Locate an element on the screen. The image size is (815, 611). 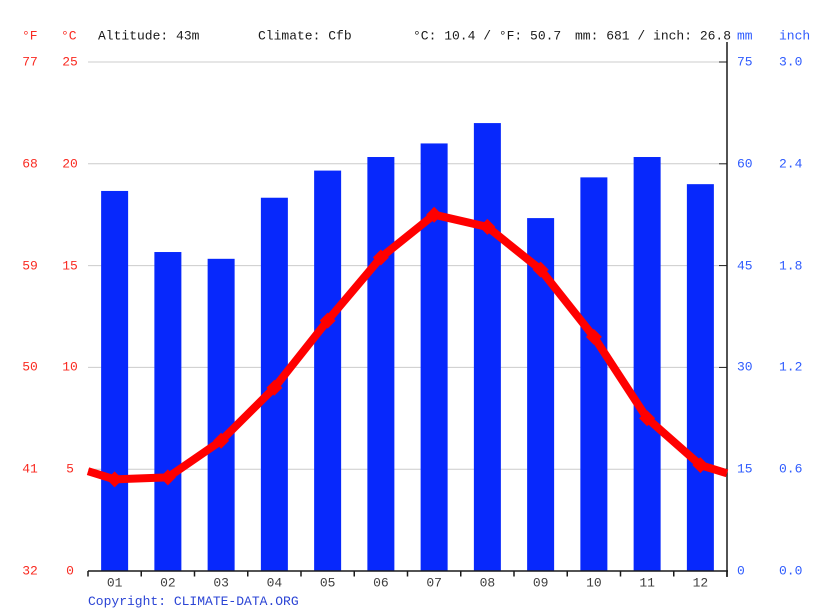
c-axis-tick: 25 is located at coordinates (70, 62).